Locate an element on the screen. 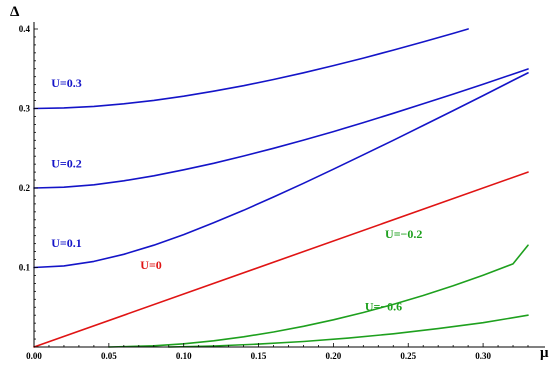 This screenshot has width=552, height=367. x-tick-label: 0.20 is located at coordinates (334, 356).